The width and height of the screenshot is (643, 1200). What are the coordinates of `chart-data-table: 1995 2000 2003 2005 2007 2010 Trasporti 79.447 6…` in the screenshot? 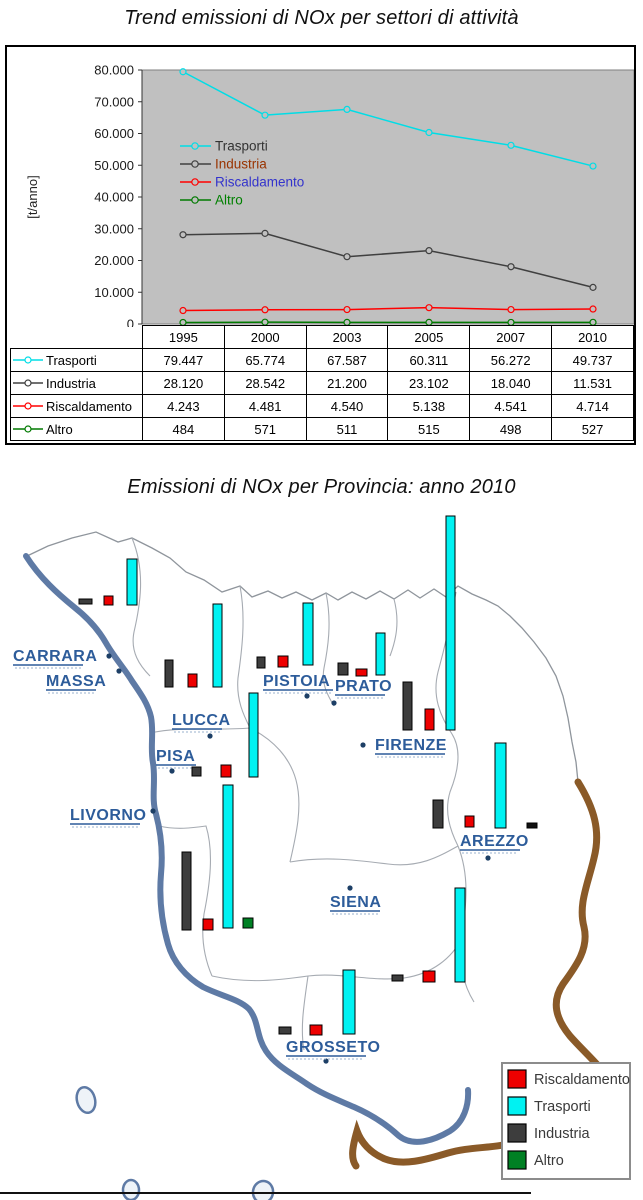 It's located at (322, 383).